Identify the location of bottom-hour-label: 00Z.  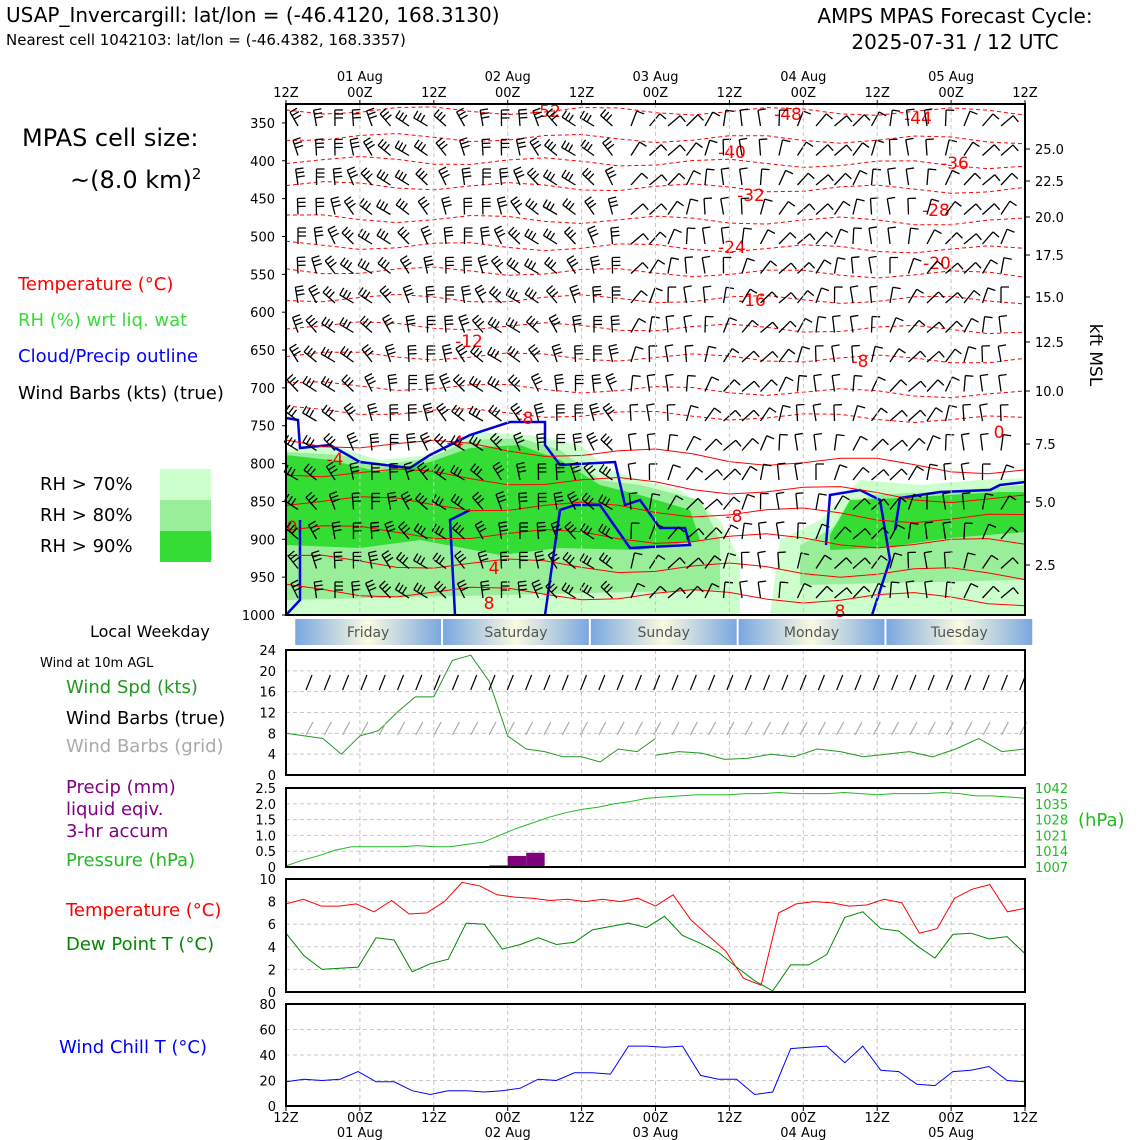
(360, 1118).